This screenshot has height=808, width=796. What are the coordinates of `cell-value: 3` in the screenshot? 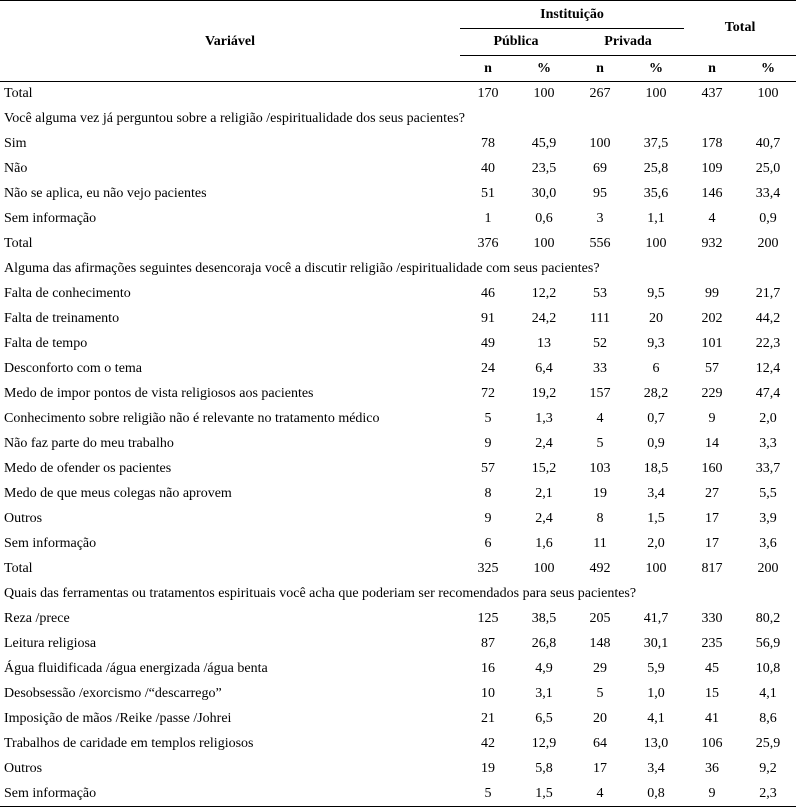 It's located at (600, 218).